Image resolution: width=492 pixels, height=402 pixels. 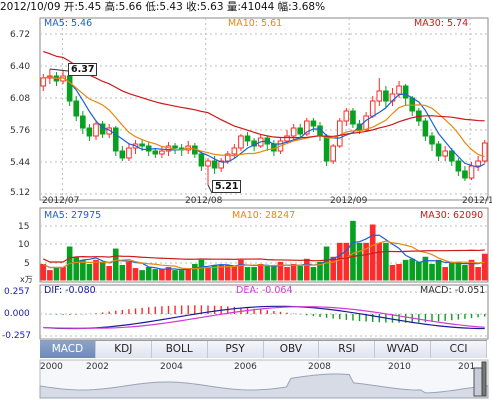 What do you see at coordinates (459, 349) in the screenshot?
I see `tab-cci: CCI` at bounding box center [459, 349].